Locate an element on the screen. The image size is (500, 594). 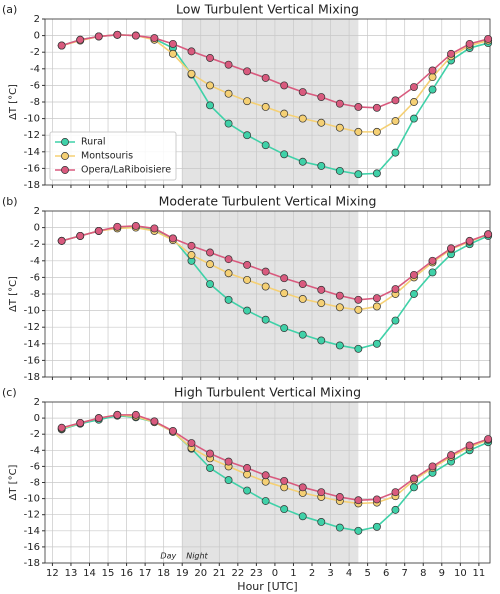
panel-label: (b) is located at coordinates (10, 201).